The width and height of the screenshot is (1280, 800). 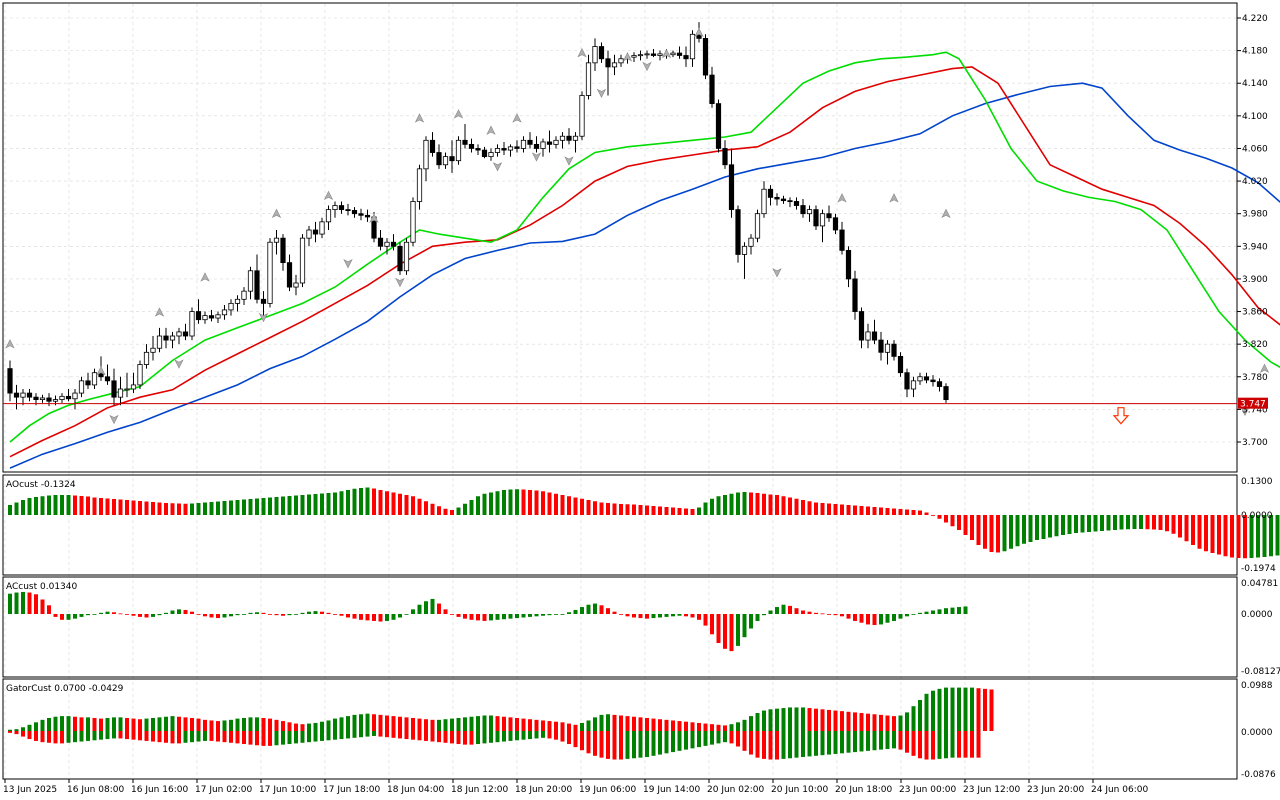 I want to click on time-tick-label: 19 Jun 06:00, so click(x=607, y=790).